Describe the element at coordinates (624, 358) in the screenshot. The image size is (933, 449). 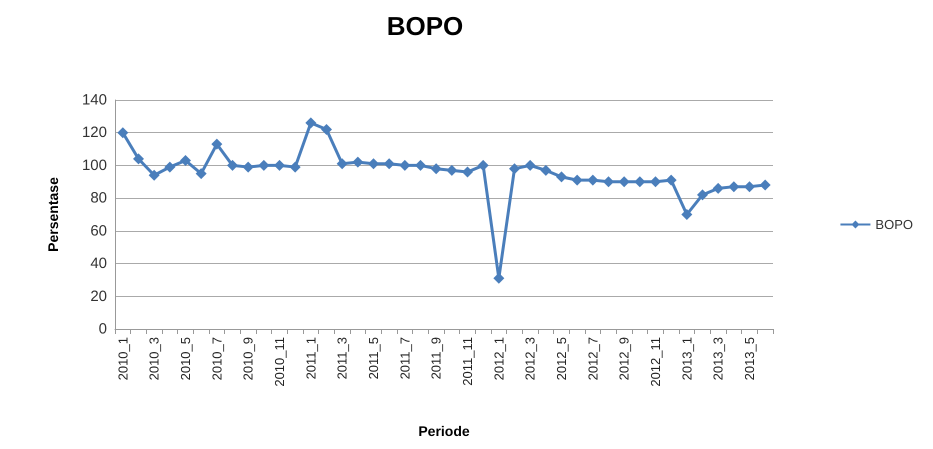
I see `x-tick-label: 2012_9` at that location.